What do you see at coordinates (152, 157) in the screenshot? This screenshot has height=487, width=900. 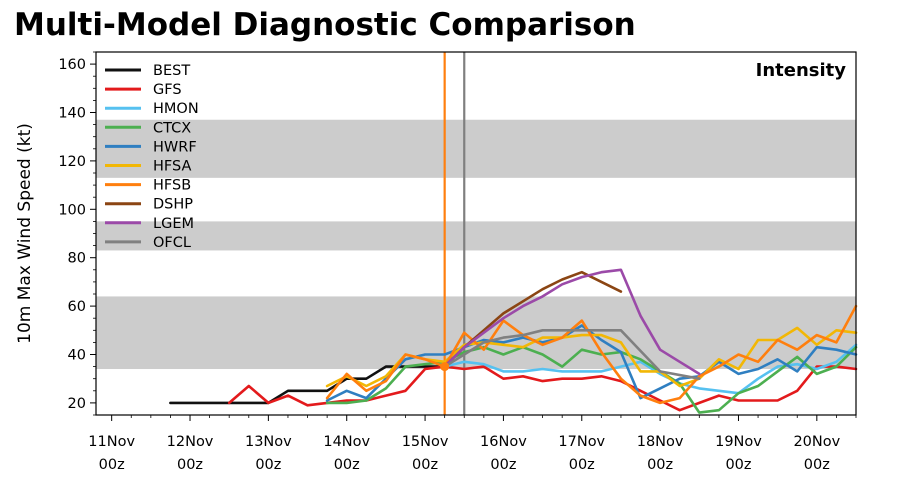 I see `legend: BEST GFS HMON CTCX HWRF HFSA HFSB DSHP LGEM OFCL` at bounding box center [152, 157].